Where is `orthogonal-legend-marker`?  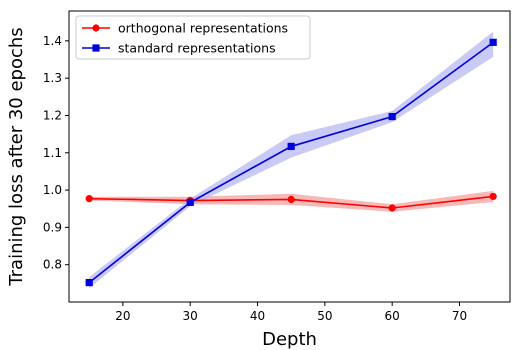
orthogonal-legend-marker is located at coordinates (96, 28).